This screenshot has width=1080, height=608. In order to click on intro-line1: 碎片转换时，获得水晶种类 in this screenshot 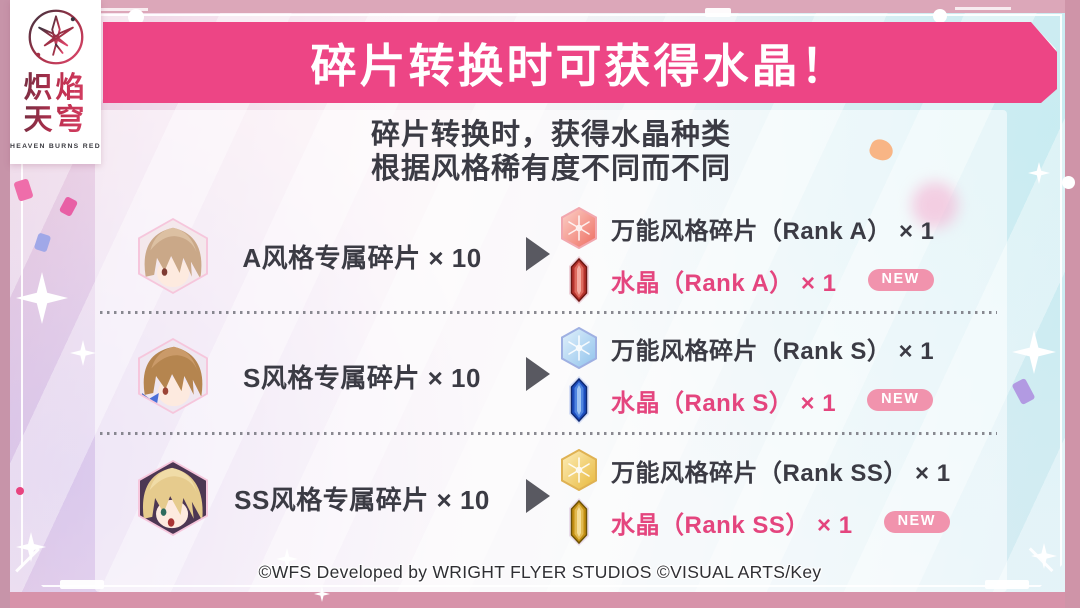, I will do `click(550, 135)`.